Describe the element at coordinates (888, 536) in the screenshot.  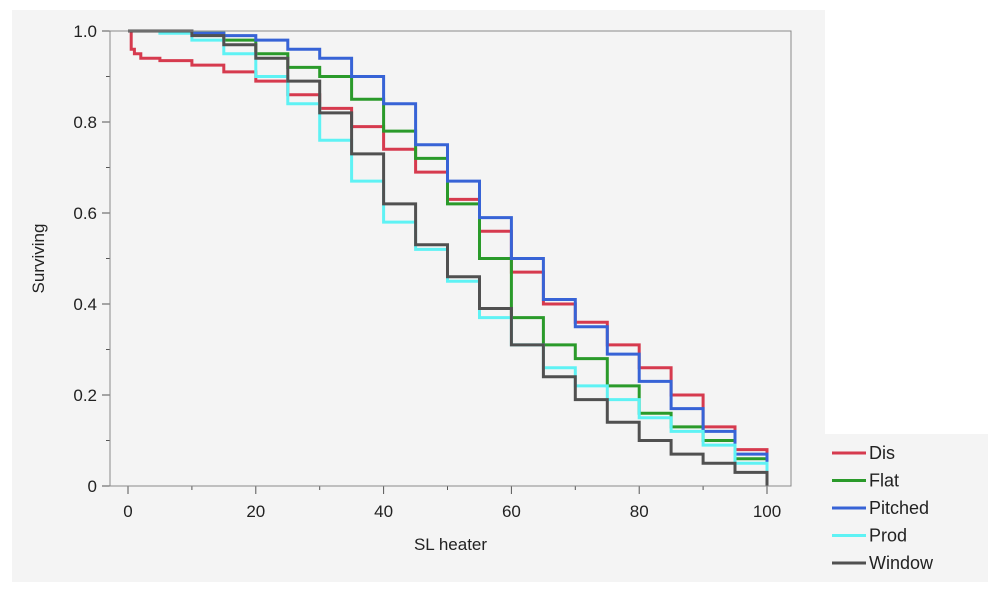
I see `legend-label-prod: Prod` at that location.